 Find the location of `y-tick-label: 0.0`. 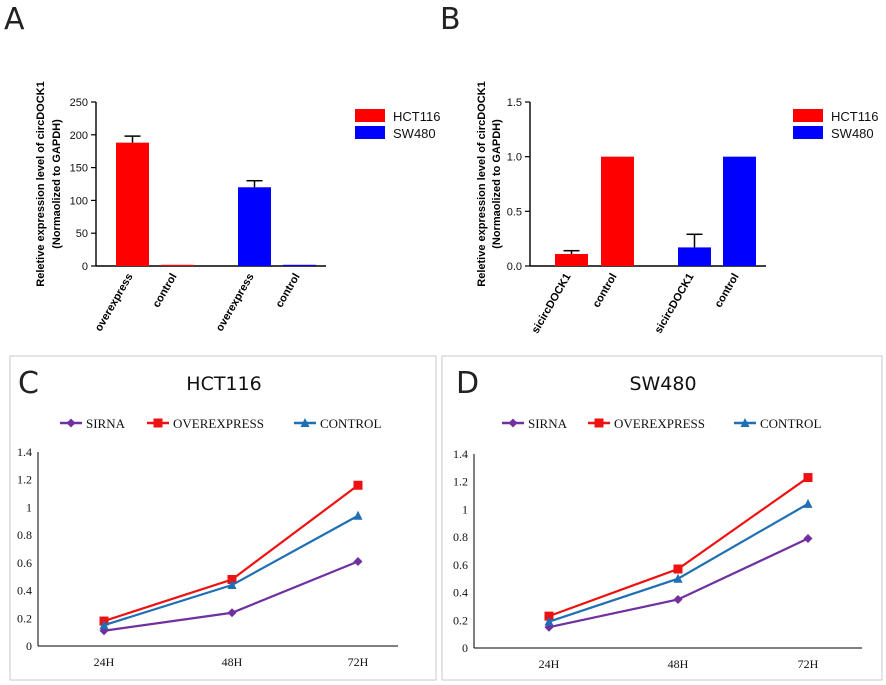

y-tick-label: 0.0 is located at coordinates (514, 267).